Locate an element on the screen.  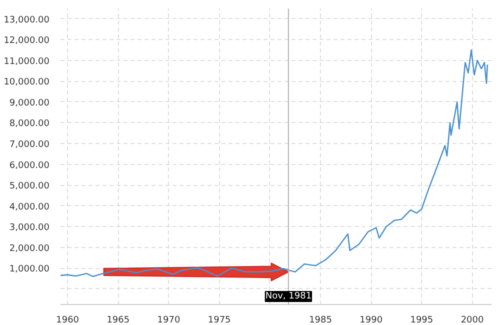
y-tick-label: 3,000.00 is located at coordinates (29, 228).